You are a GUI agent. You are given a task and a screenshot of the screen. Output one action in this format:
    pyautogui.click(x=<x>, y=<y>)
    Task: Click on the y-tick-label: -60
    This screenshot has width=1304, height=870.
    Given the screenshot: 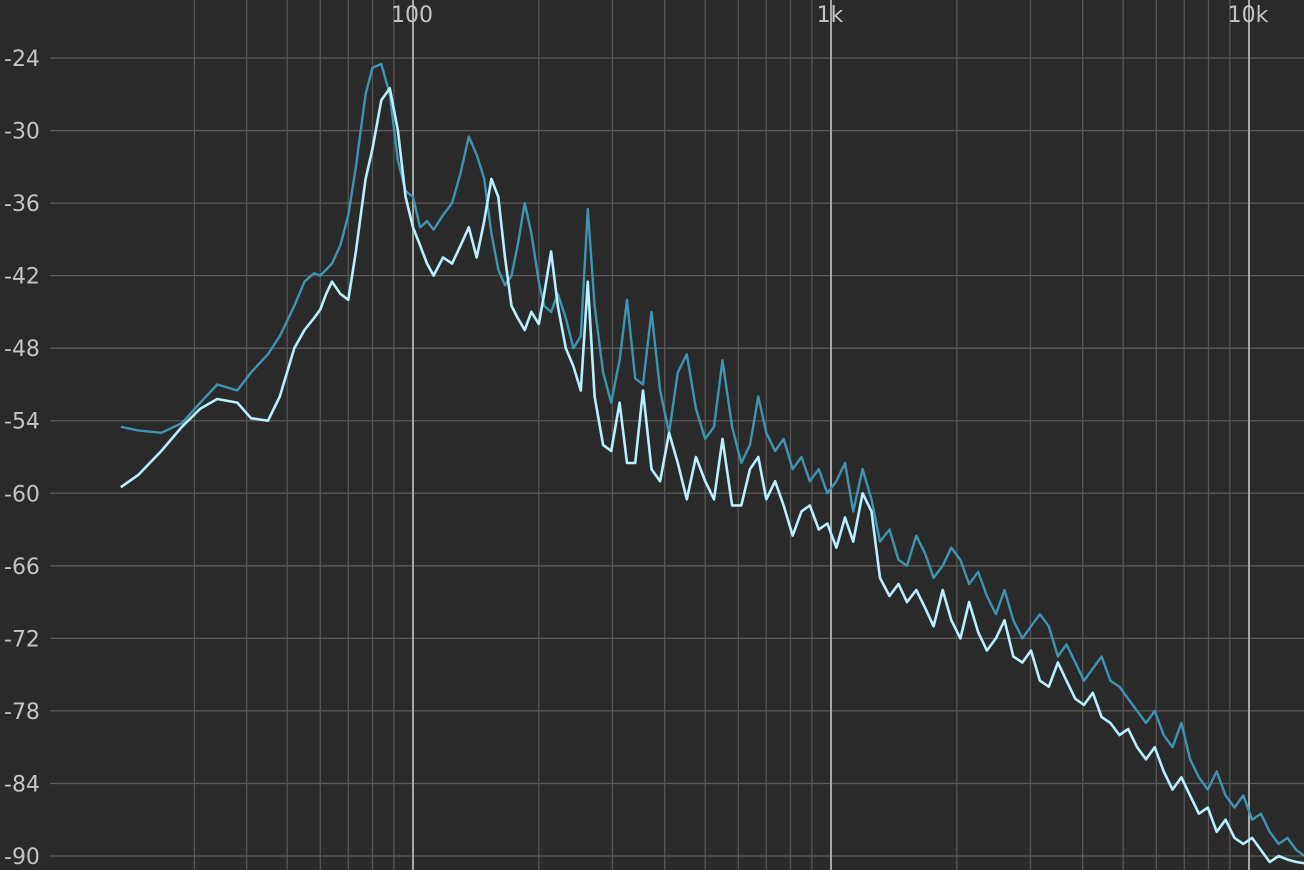 What is the action you would take?
    pyautogui.click(x=22, y=494)
    